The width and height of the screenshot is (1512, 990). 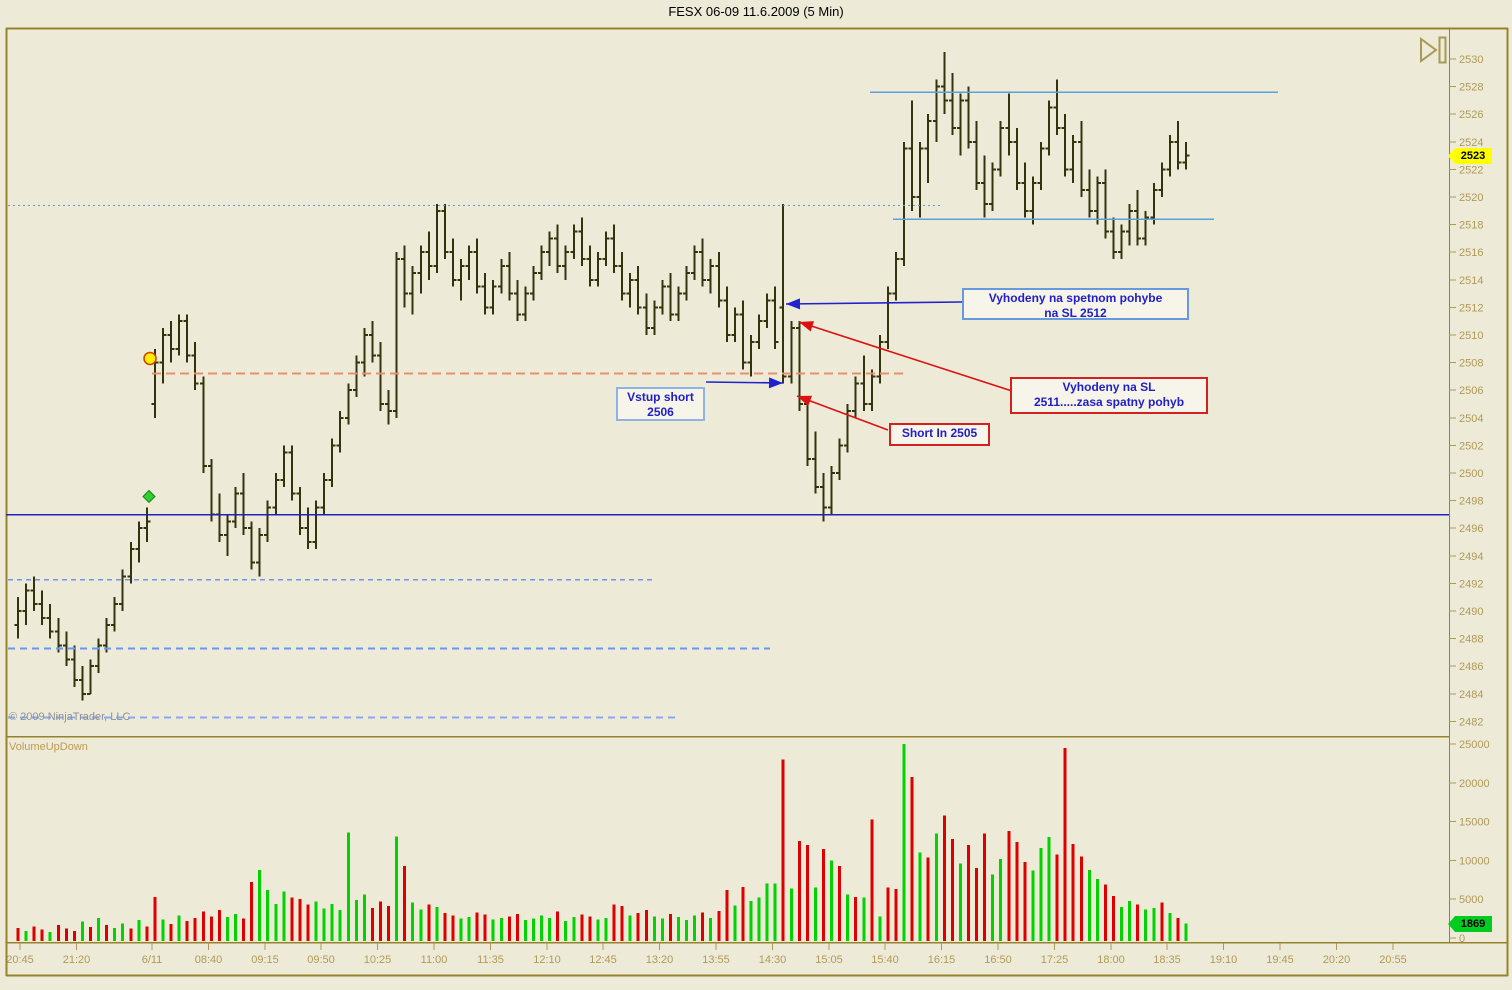 I want to click on price-tick-label: 2512, so click(x=1471, y=309).